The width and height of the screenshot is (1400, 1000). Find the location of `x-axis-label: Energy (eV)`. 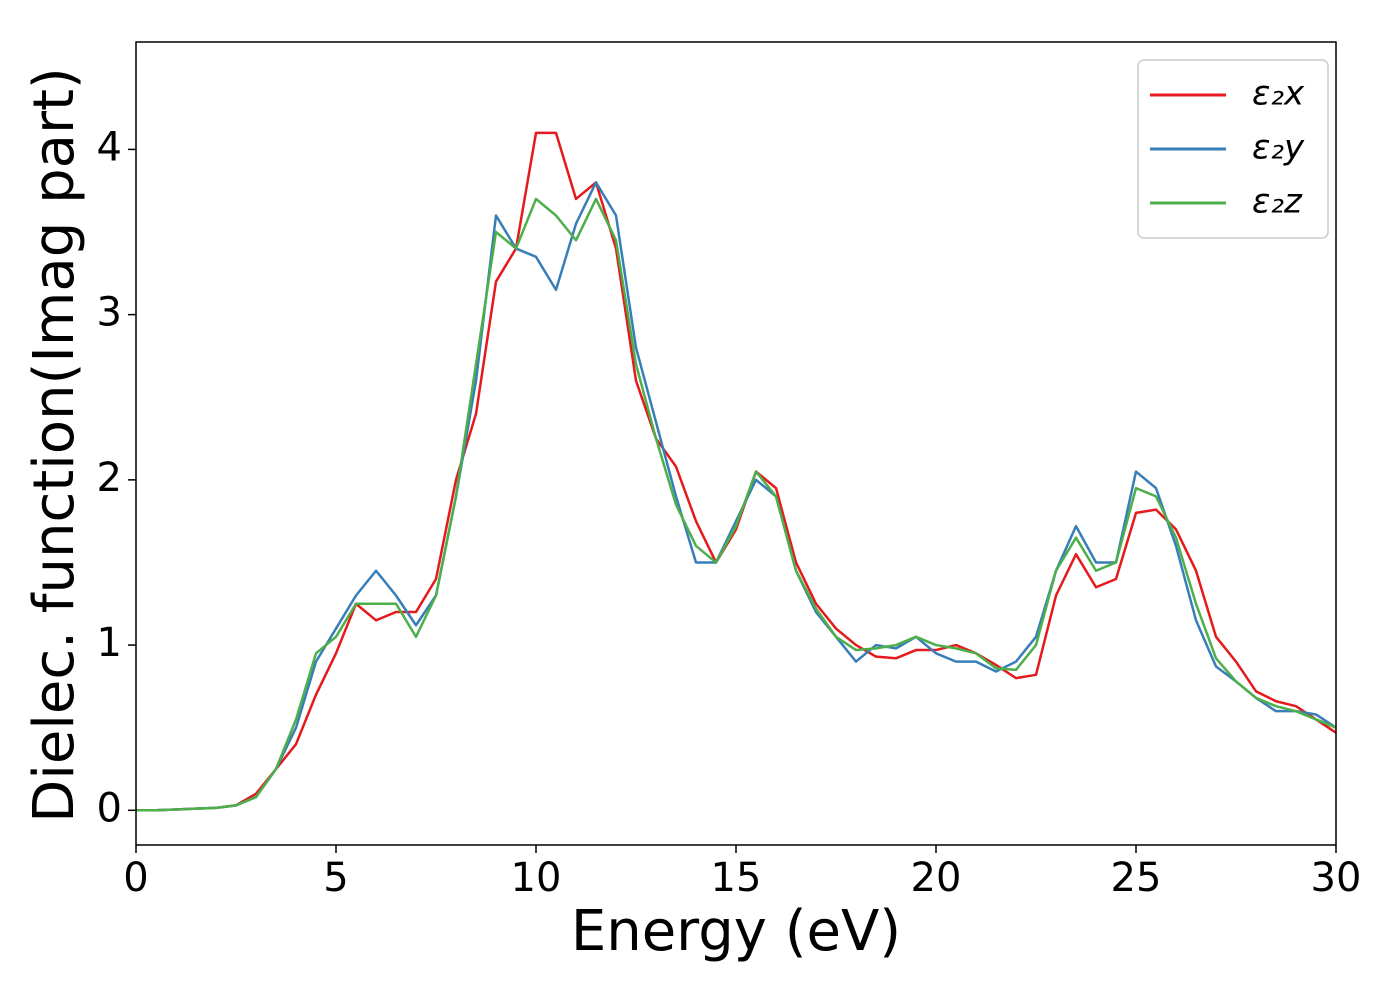

x-axis-label: Energy (eV) is located at coordinates (736, 931).